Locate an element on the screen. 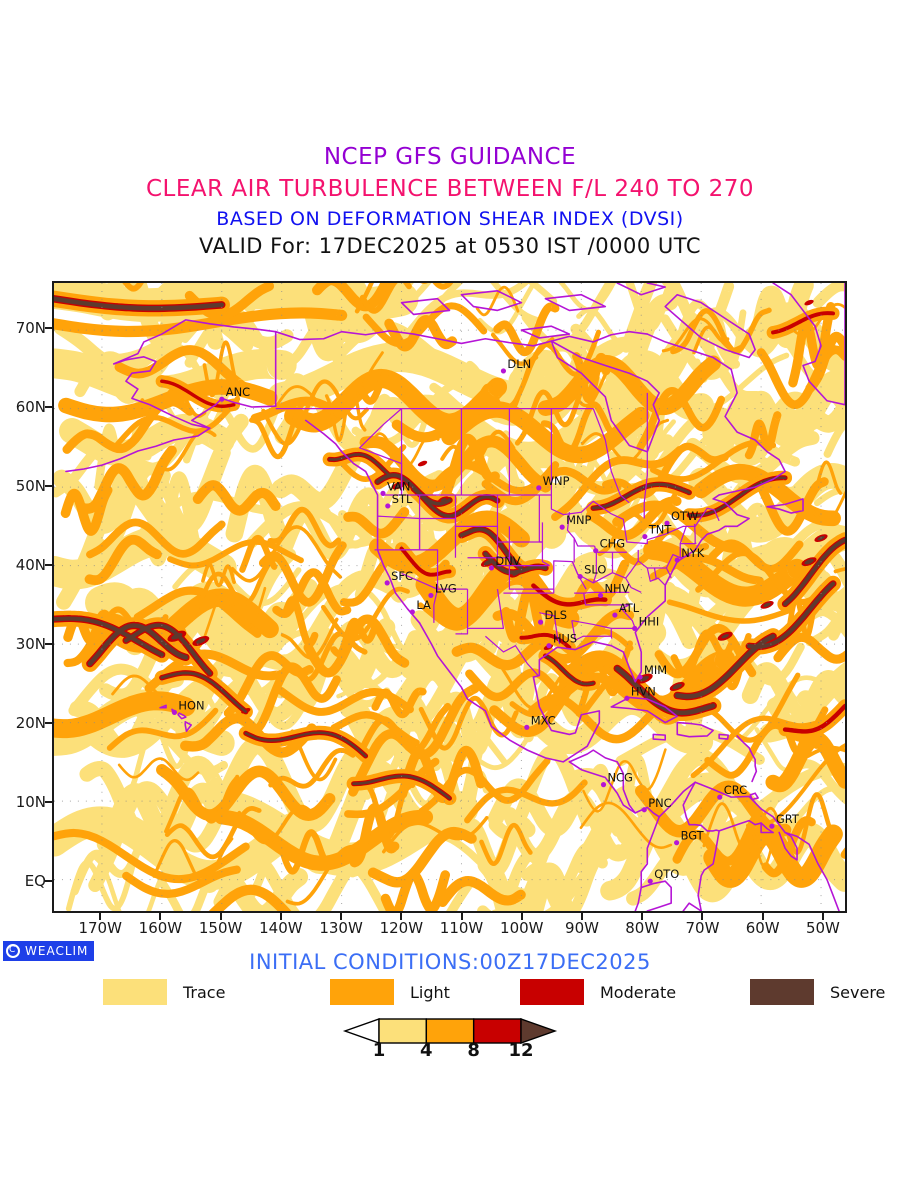 The image size is (900, 1200). city-label: BGT is located at coordinates (693, 836).